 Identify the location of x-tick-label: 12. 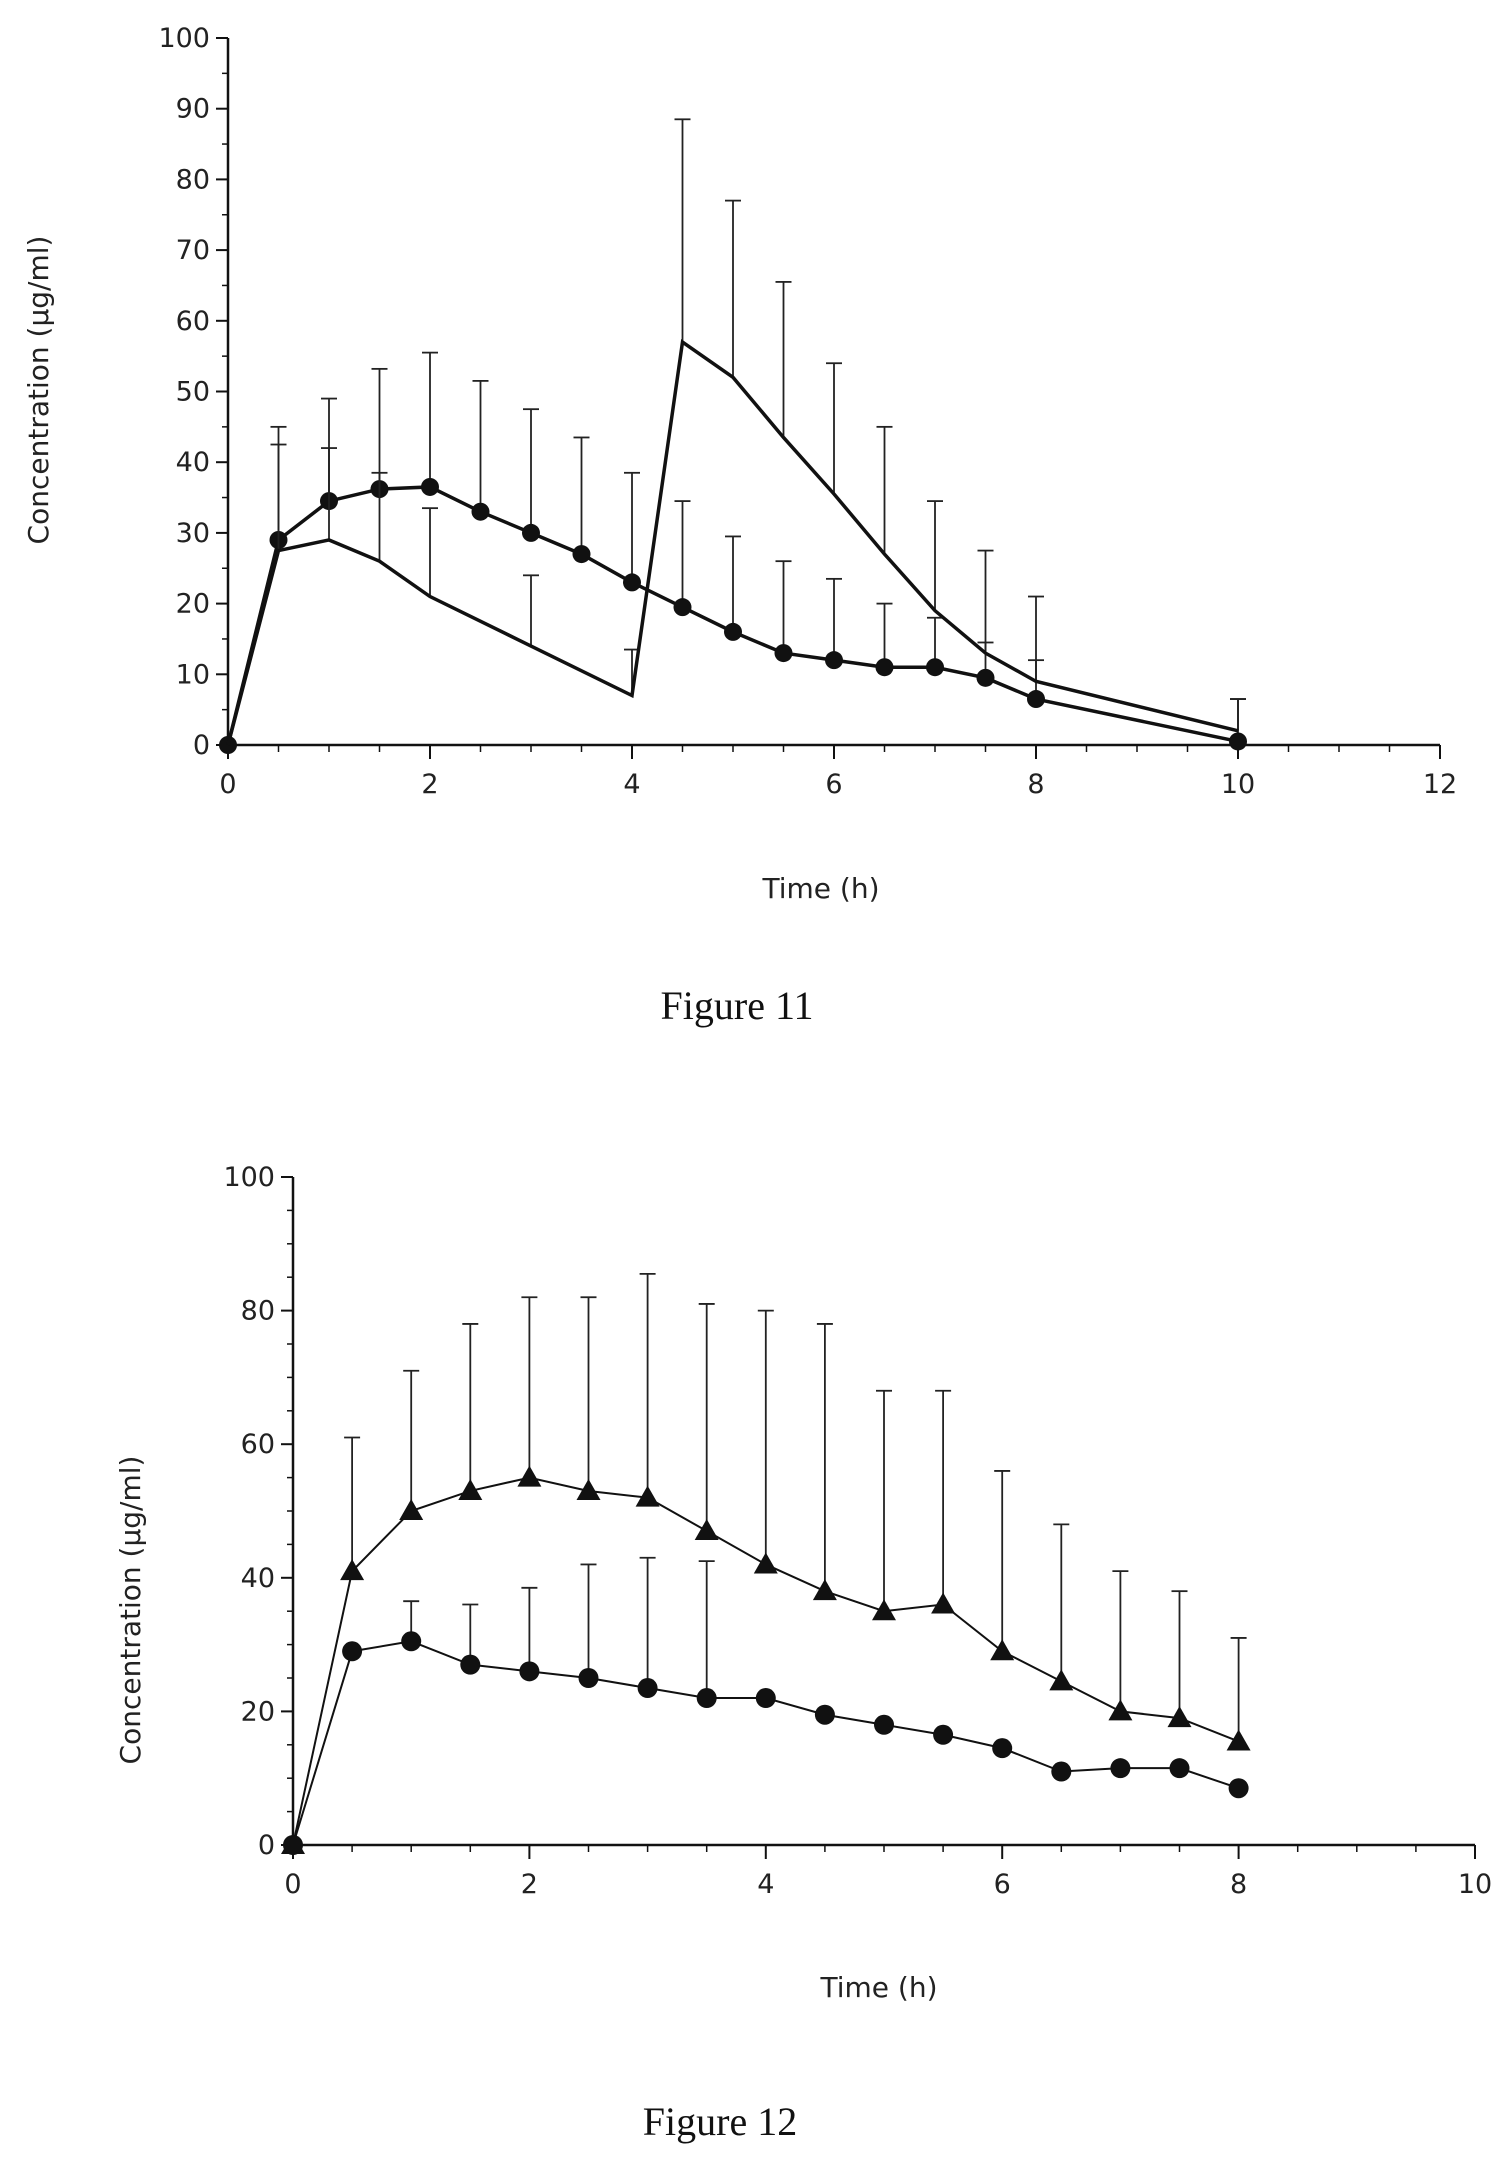
(1440, 784).